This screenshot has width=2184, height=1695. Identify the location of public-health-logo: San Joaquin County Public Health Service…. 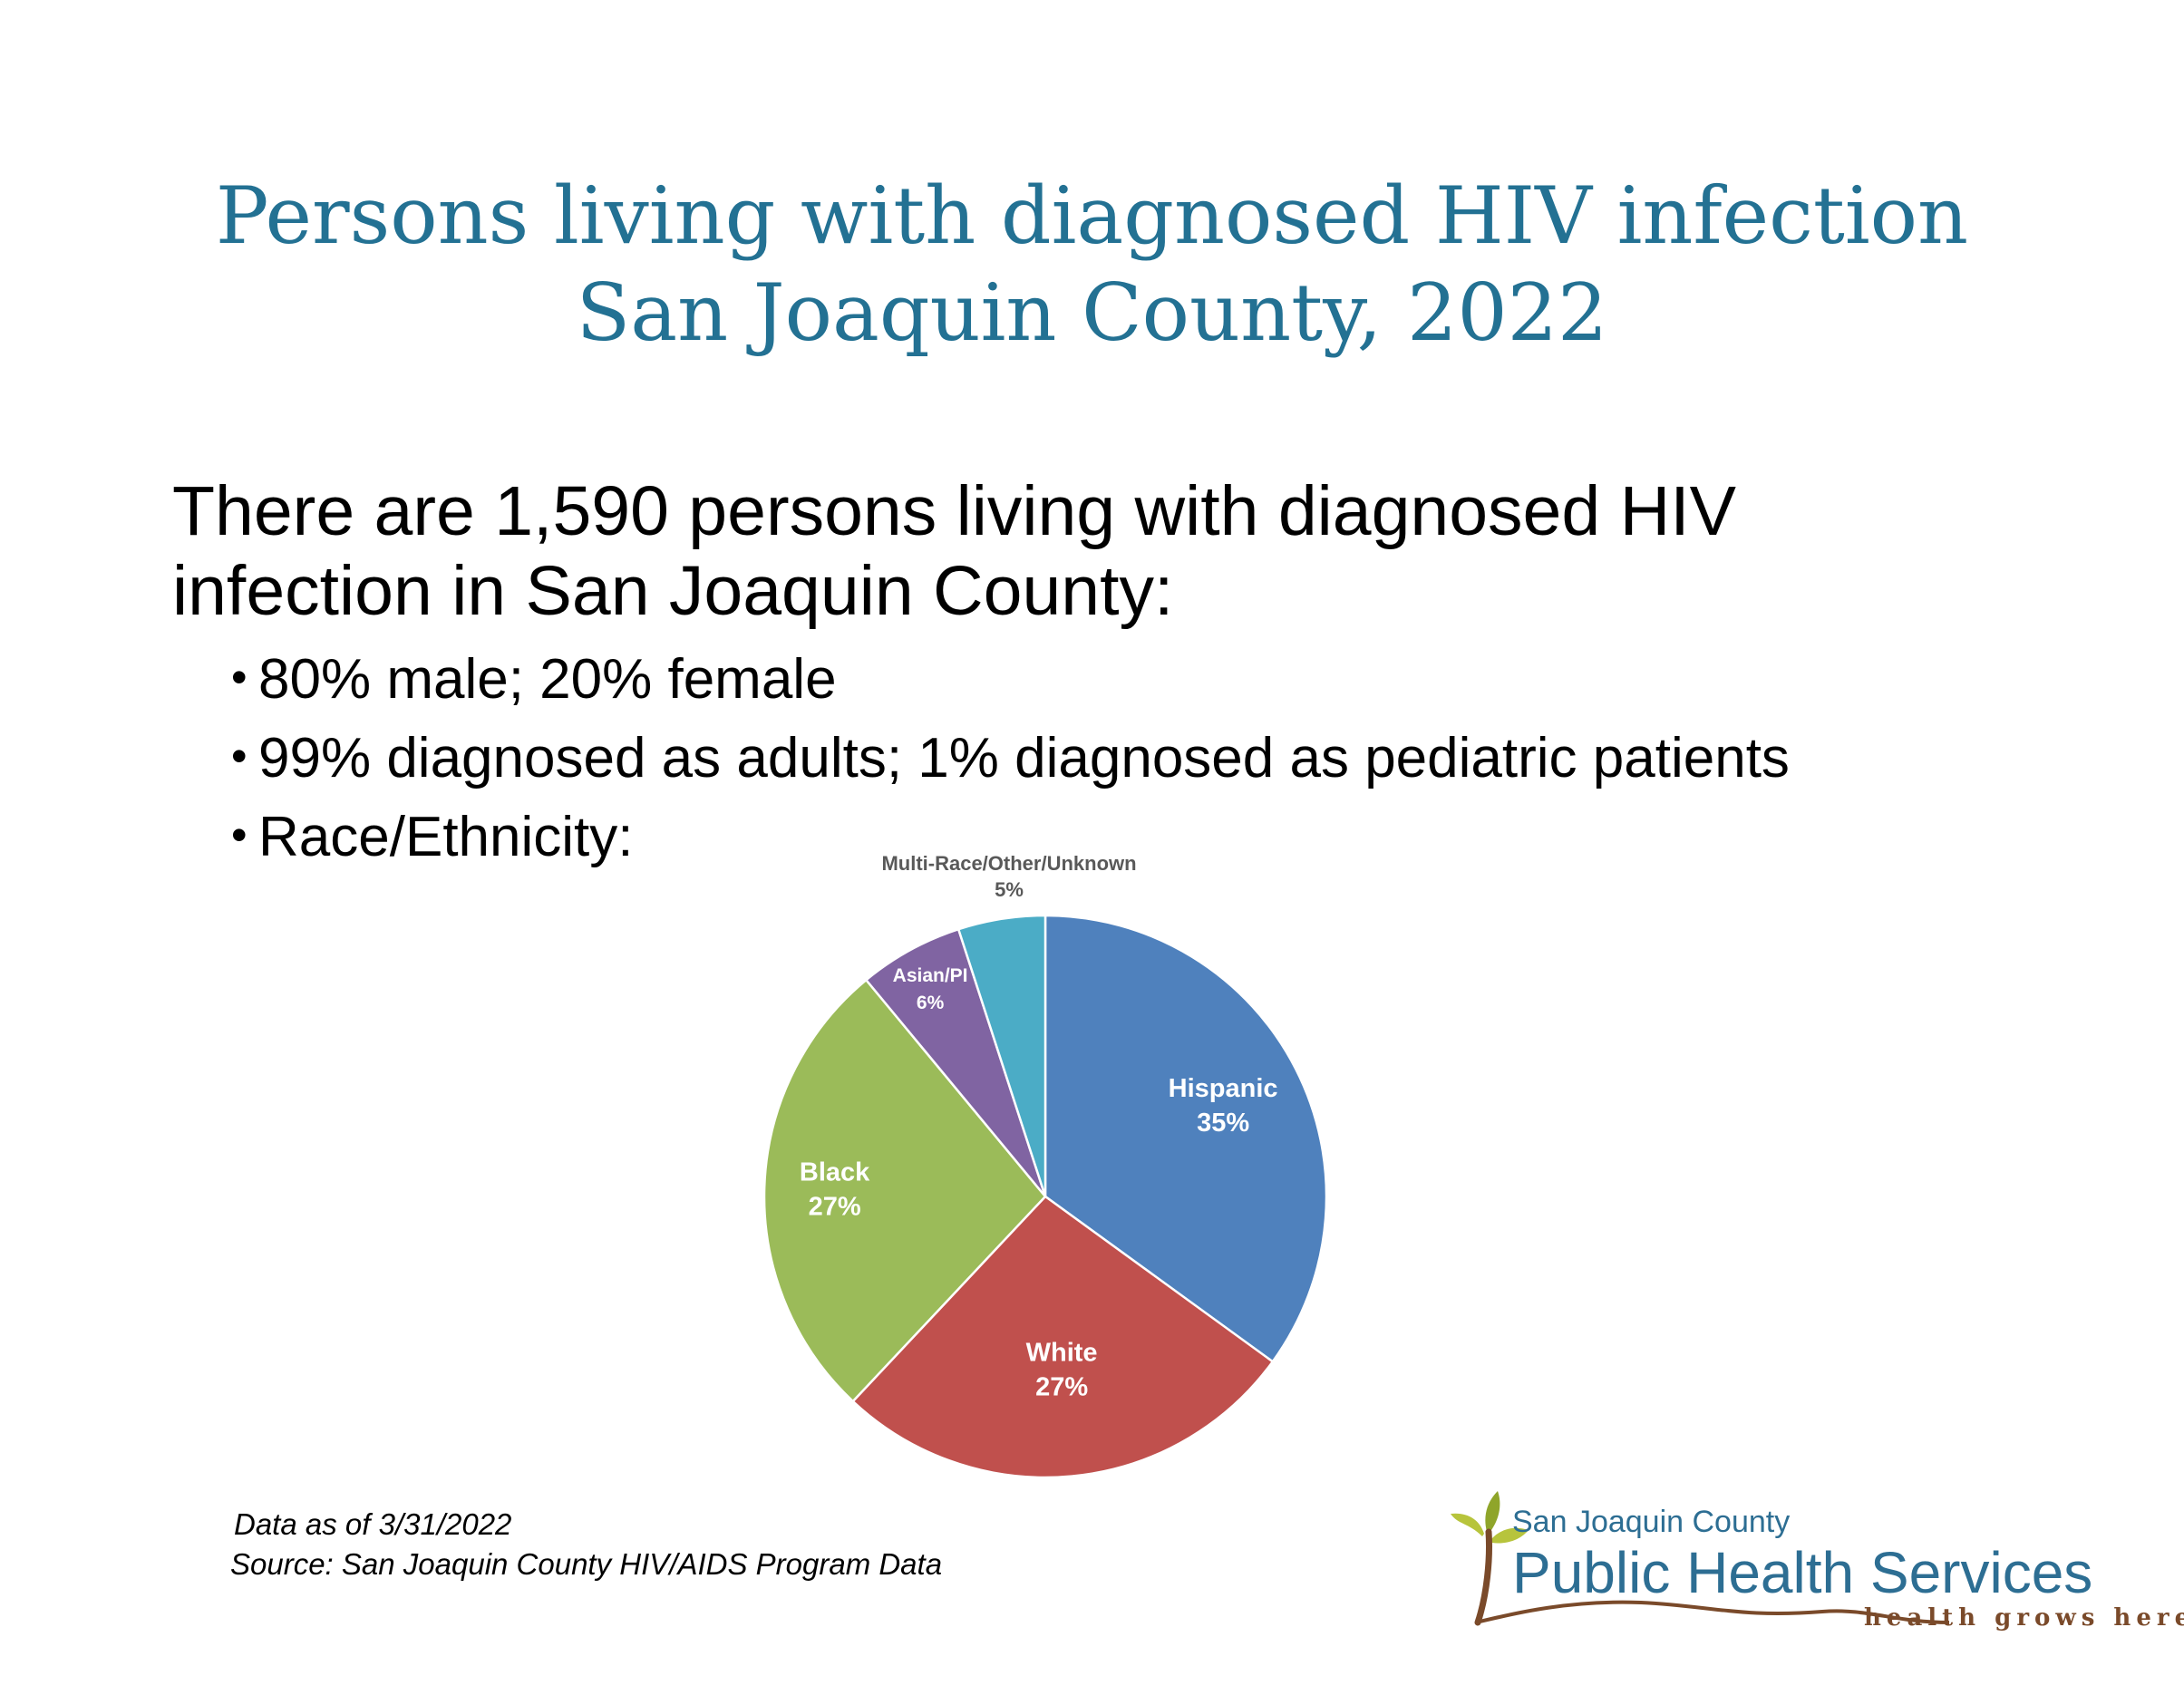
(1812, 1564).